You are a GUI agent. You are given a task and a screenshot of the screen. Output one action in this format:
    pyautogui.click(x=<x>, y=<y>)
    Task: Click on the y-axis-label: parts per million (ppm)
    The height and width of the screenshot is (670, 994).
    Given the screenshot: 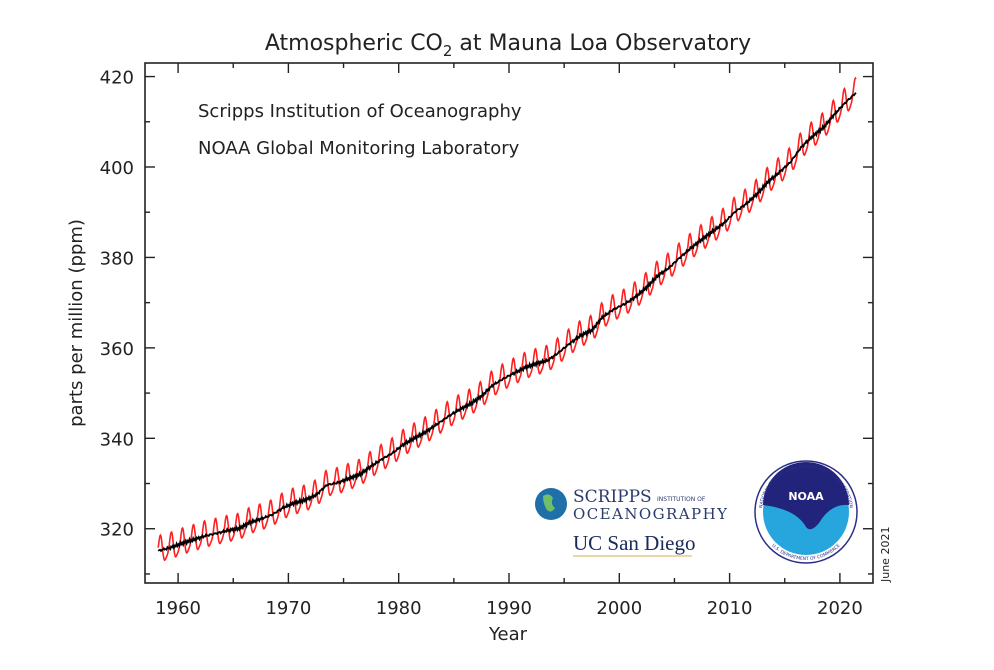 What is the action you would take?
    pyautogui.click(x=76, y=323)
    